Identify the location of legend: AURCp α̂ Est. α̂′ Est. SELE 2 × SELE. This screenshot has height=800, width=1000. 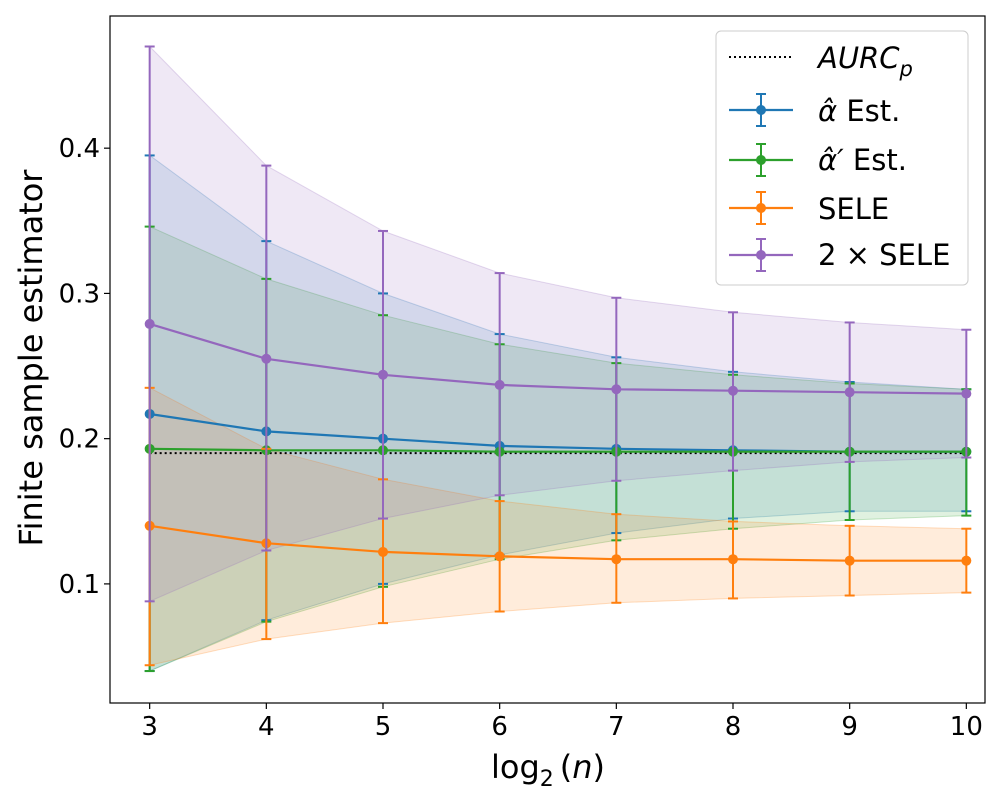
(842, 158).